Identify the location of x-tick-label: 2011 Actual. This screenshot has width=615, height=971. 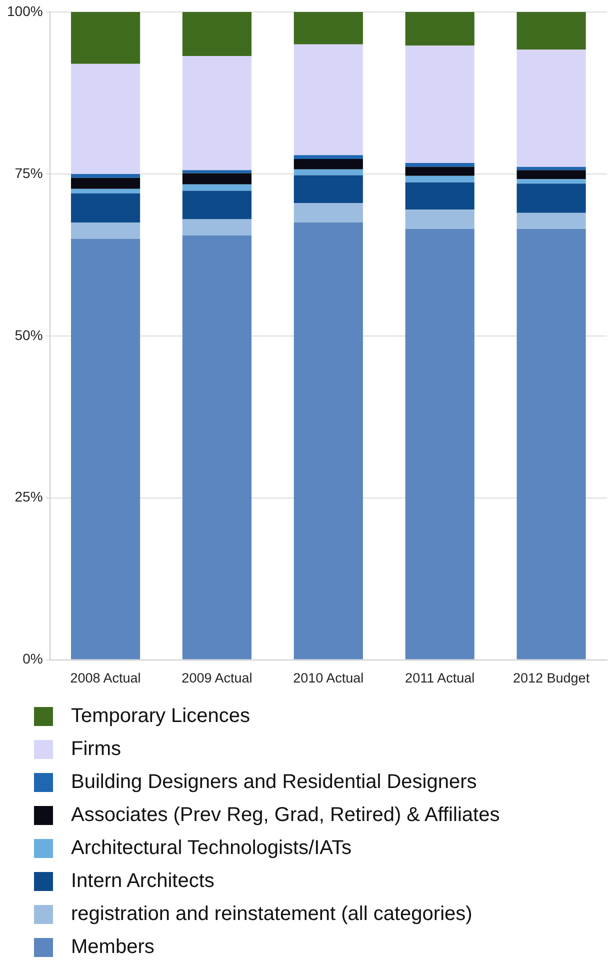
(440, 678).